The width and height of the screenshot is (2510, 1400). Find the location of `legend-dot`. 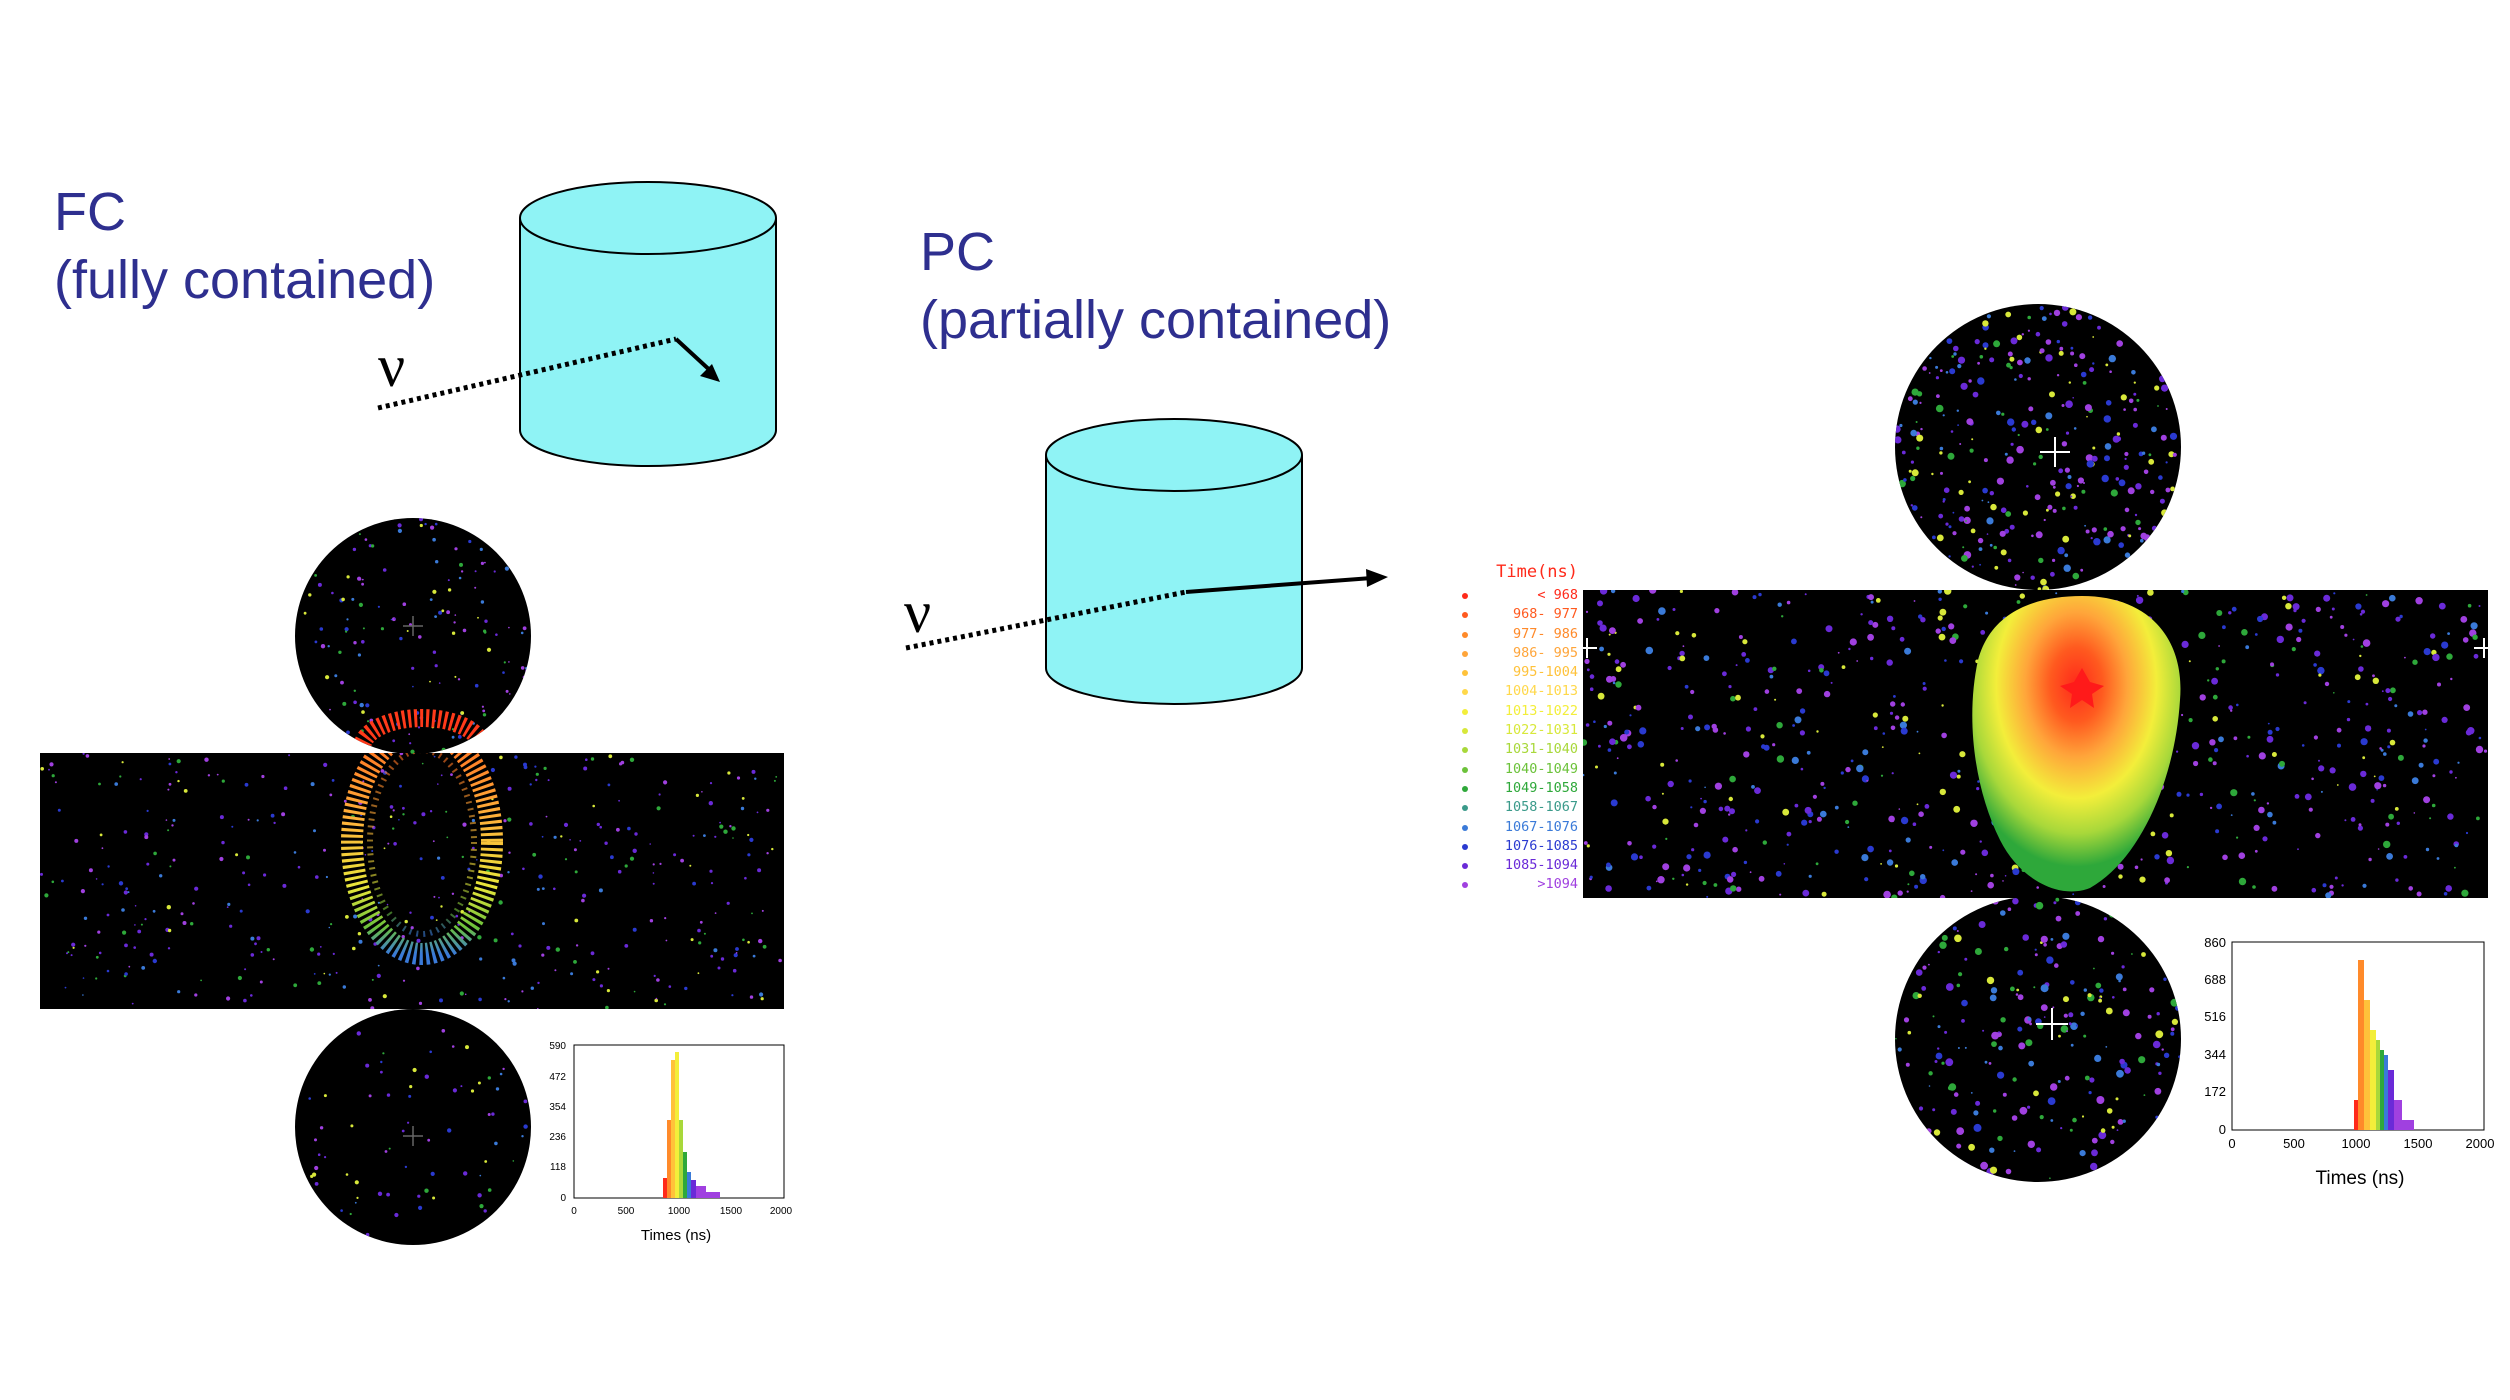

legend-dot is located at coordinates (1465, 711).